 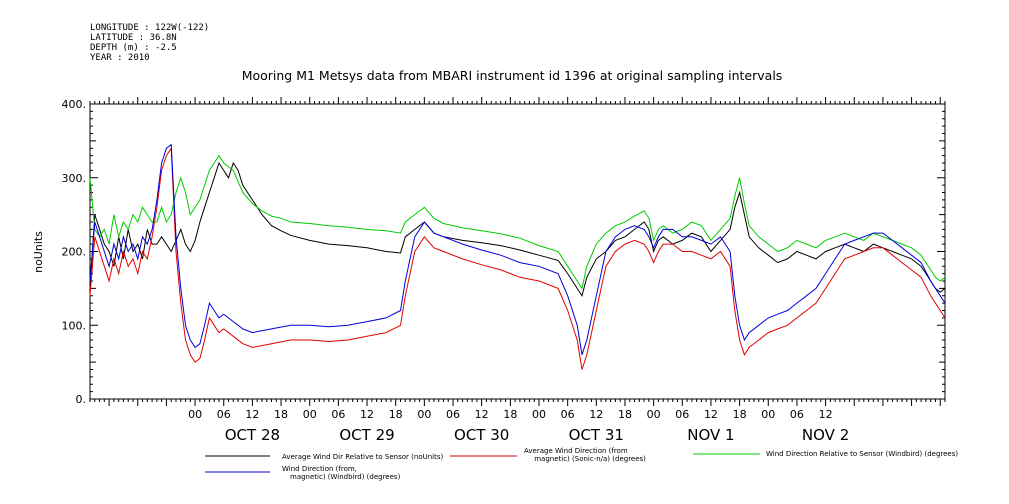 I want to click on y-tick-label: 200., so click(x=74, y=252).